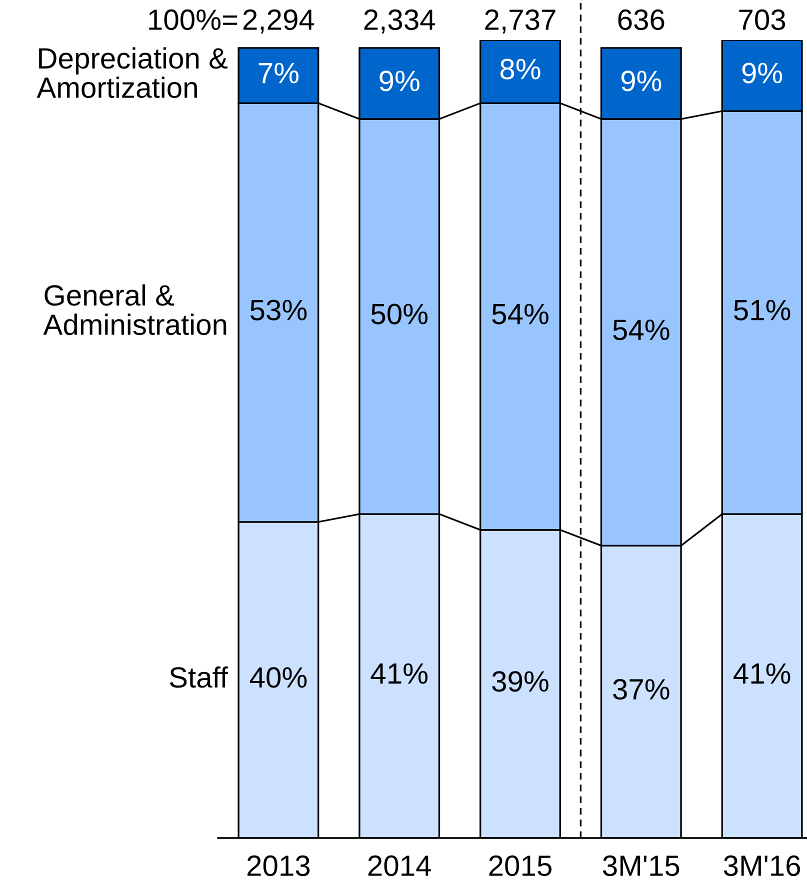 The image size is (807, 891). I want to click on text: 2,294, so click(278, 21).